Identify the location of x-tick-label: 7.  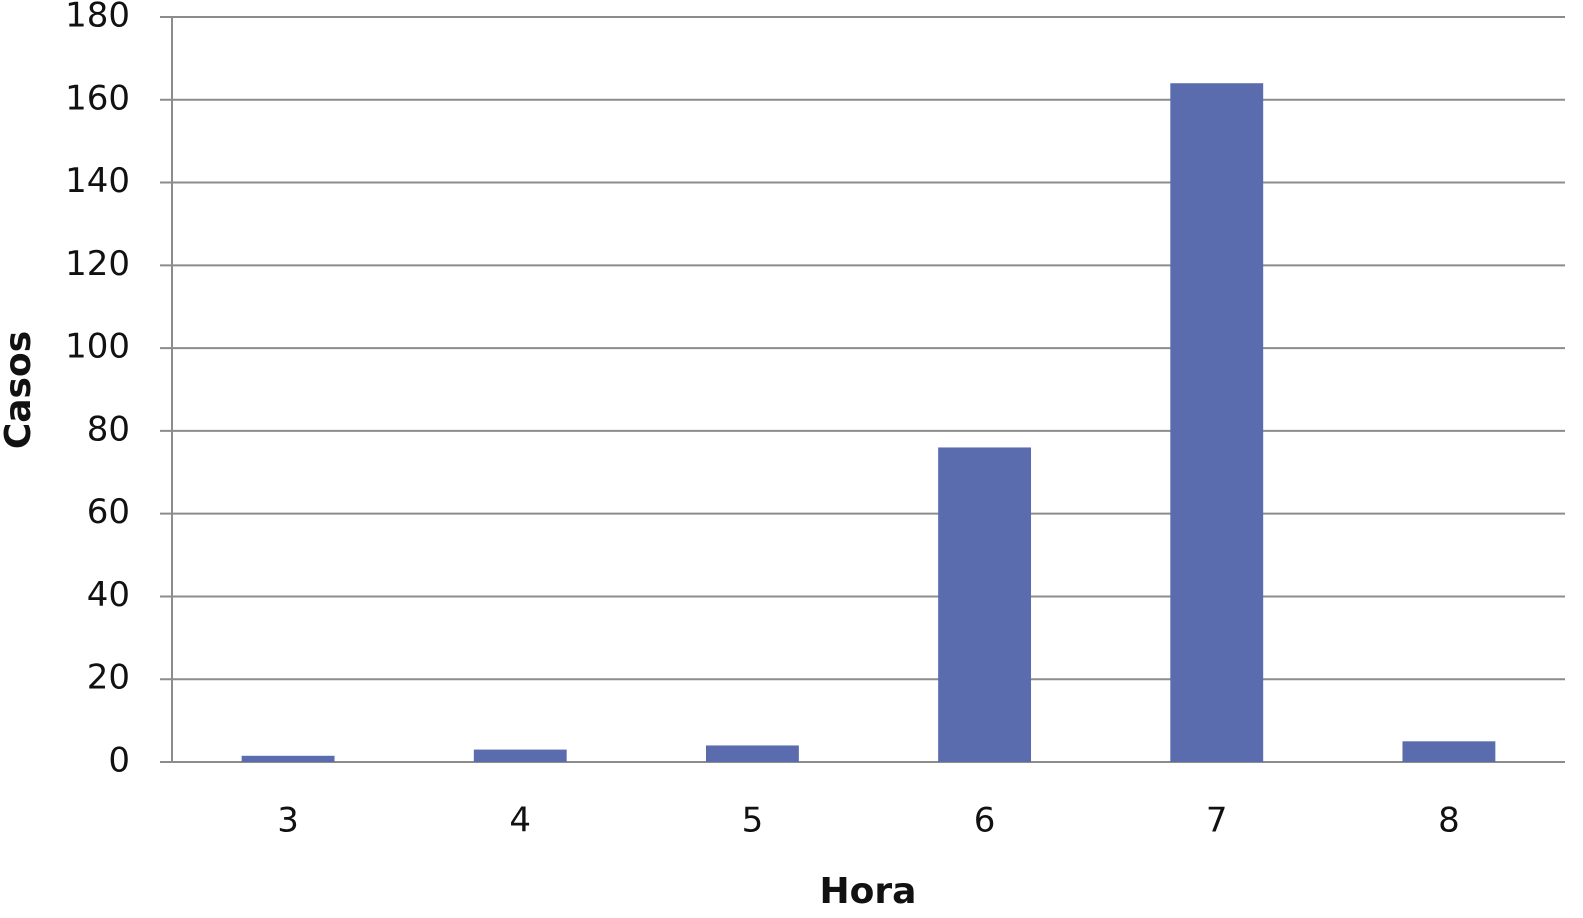
(1217, 821).